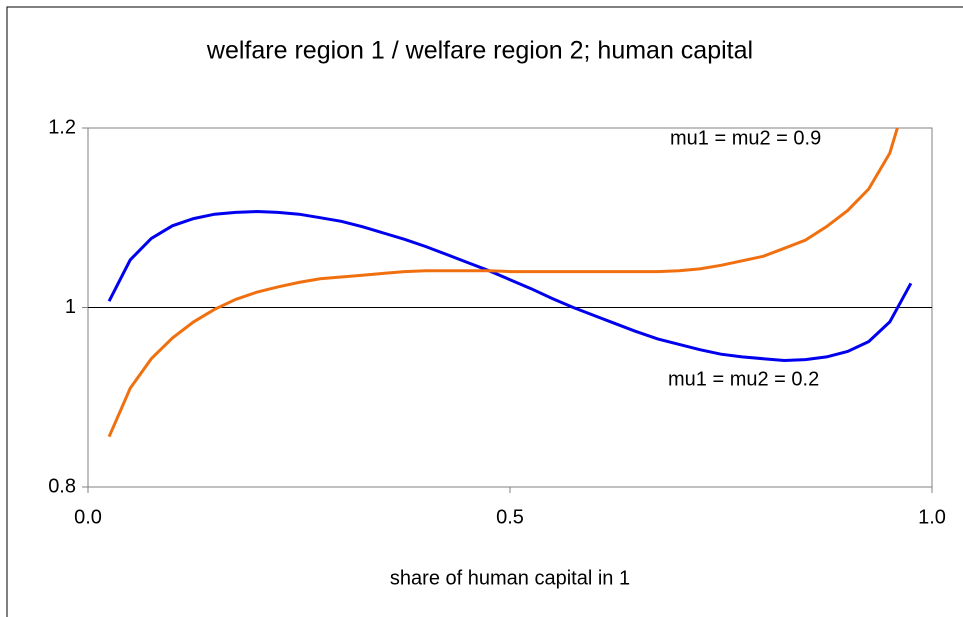 The width and height of the screenshot is (963, 617). Describe the element at coordinates (62, 486) in the screenshot. I see `y-tick-label: 0.8` at that location.